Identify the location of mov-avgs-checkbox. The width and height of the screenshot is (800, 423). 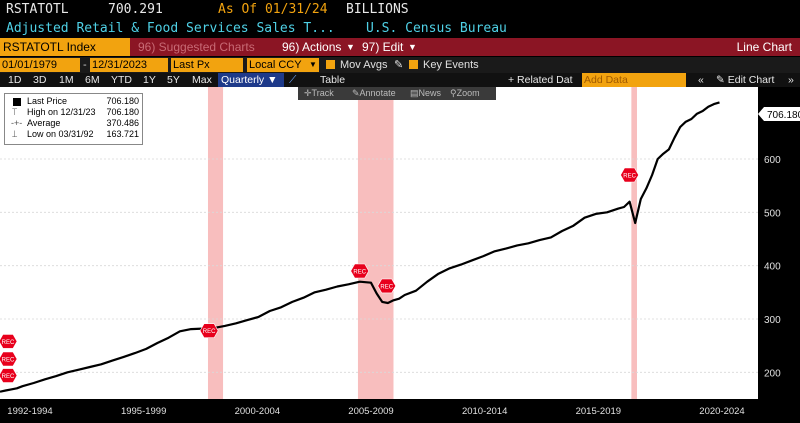
(330, 64).